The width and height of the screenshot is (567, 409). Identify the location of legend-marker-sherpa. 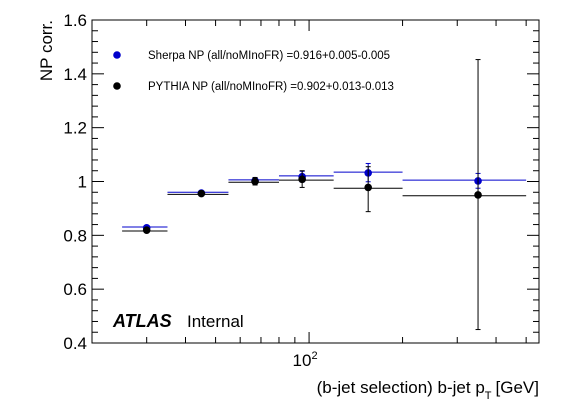
(117, 55).